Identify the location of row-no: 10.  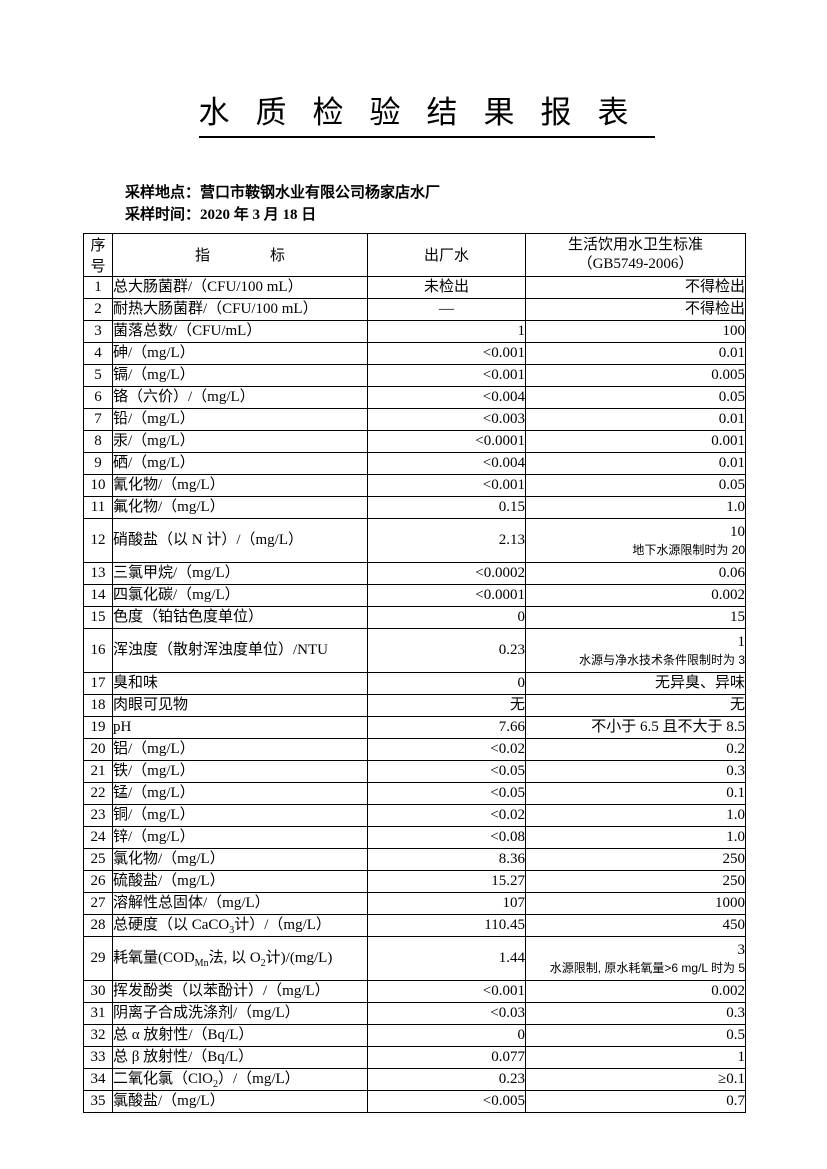
(98, 485).